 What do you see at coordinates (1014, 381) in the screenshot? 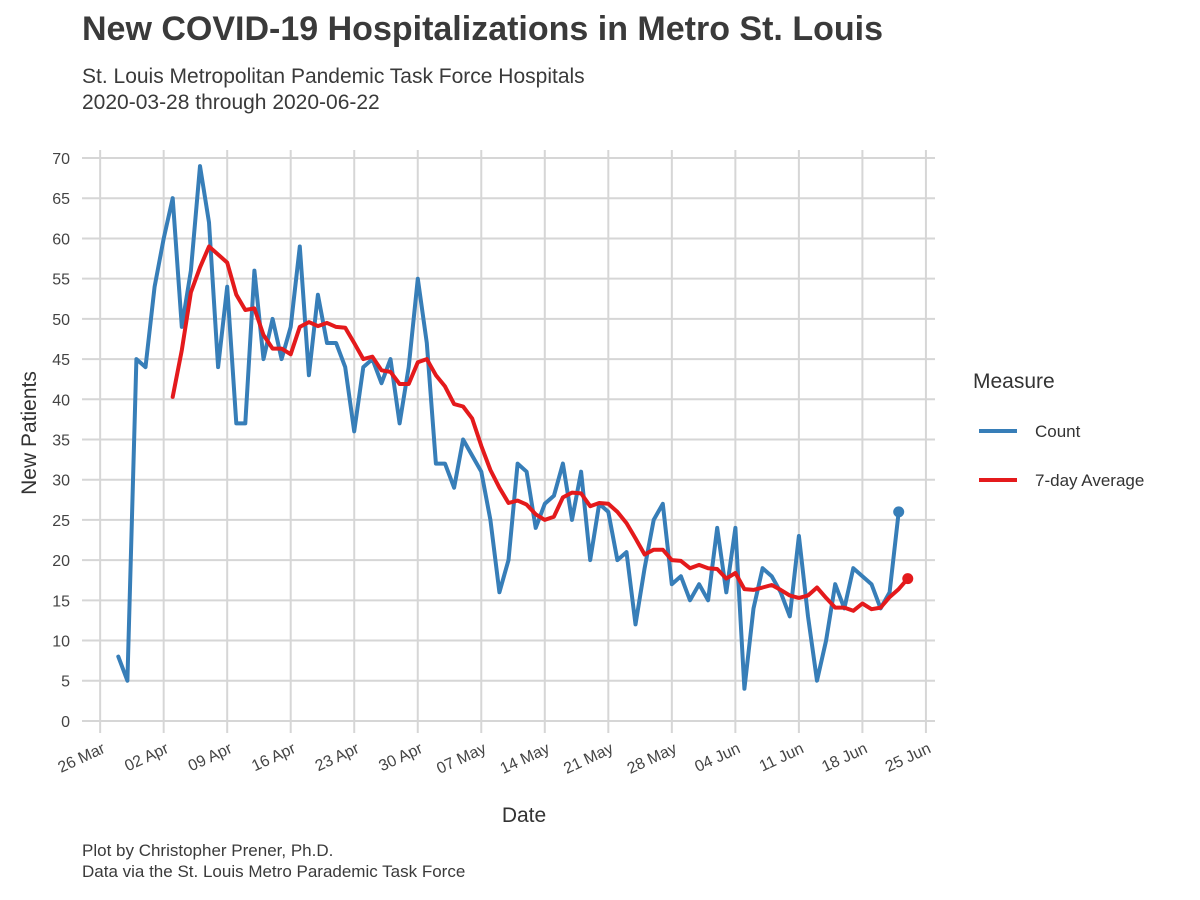
I see `legend-title: Measure` at bounding box center [1014, 381].